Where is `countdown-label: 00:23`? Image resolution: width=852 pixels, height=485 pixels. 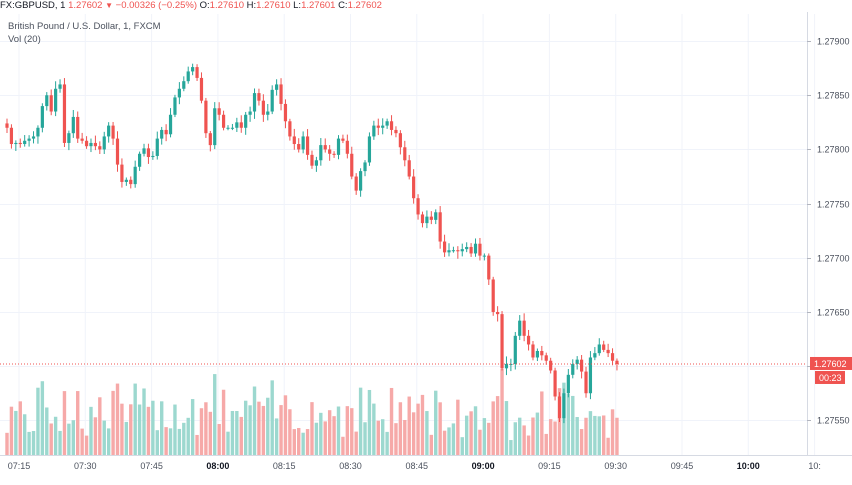 countdown-label: 00:23 is located at coordinates (830, 378).